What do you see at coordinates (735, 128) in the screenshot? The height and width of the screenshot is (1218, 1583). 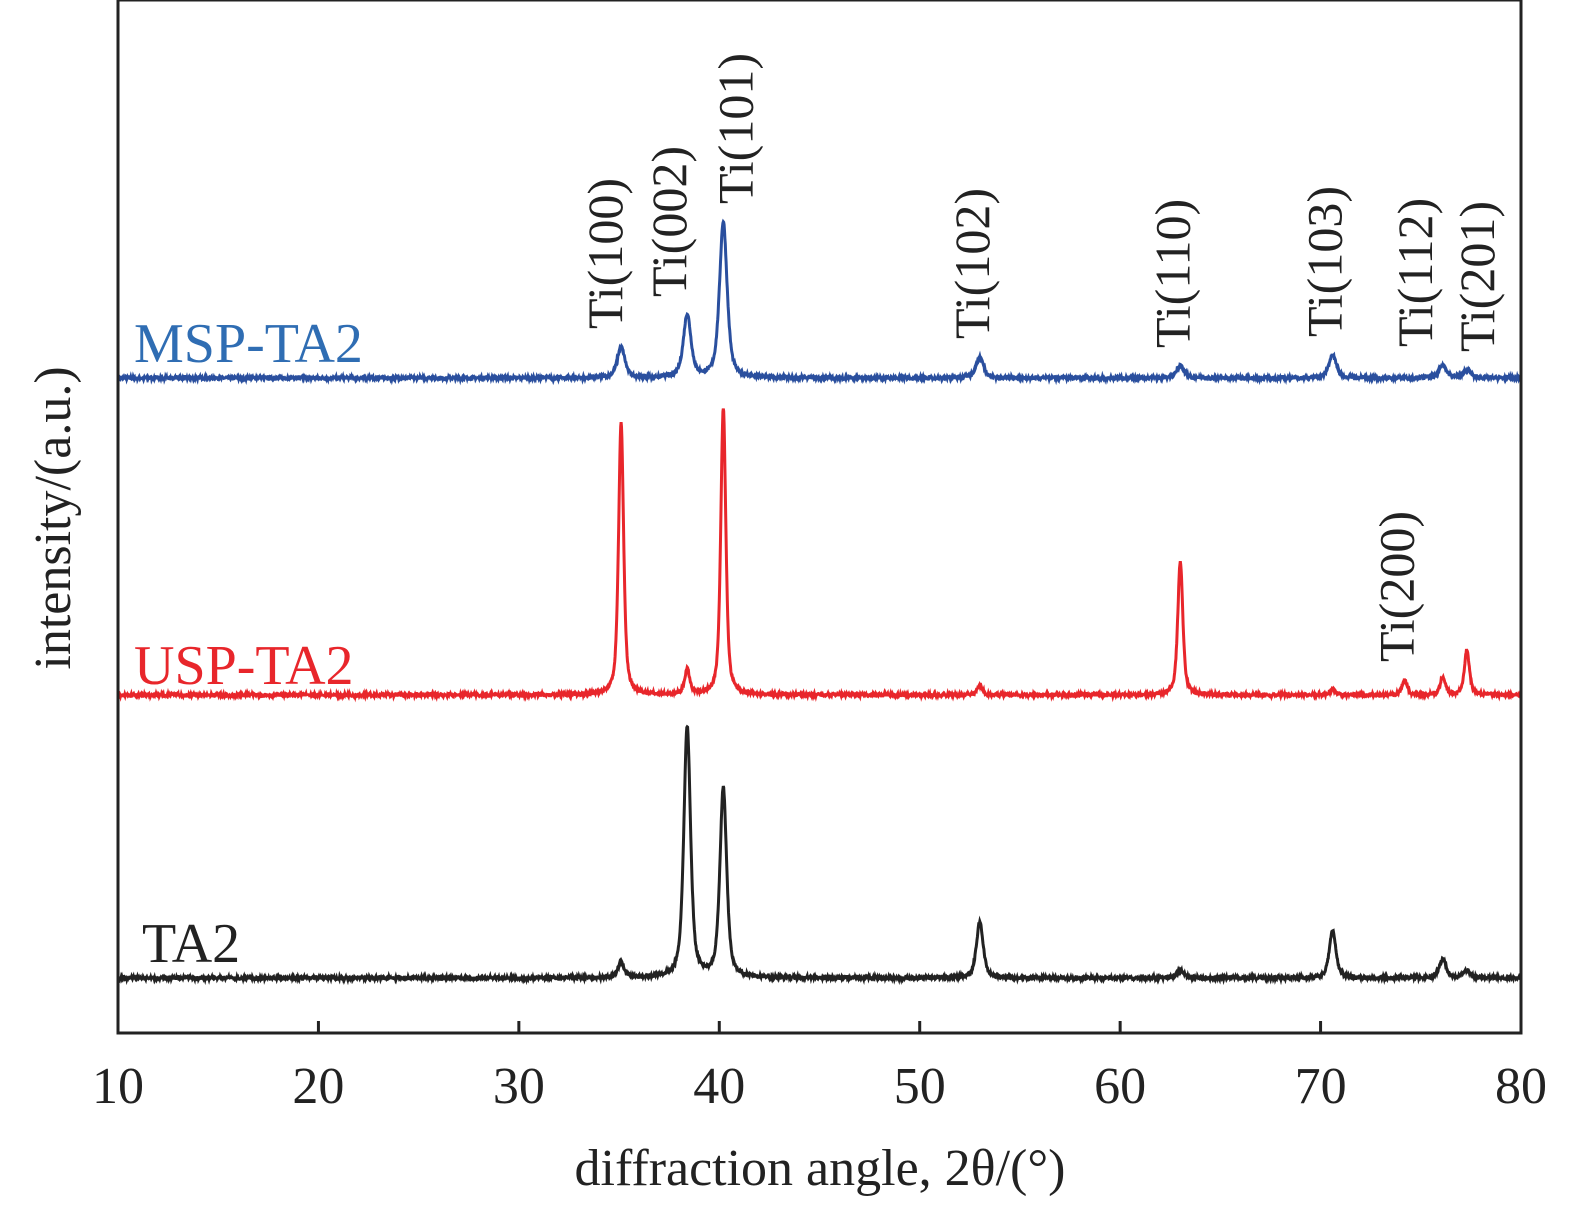 I see `peak-annotation: Ti(101)` at bounding box center [735, 128].